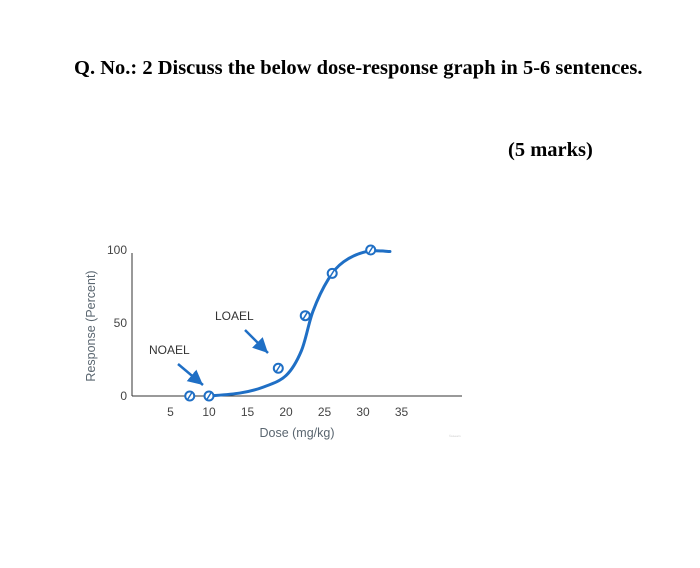 This screenshot has width=700, height=568. Describe the element at coordinates (123, 396) in the screenshot. I see `y-tick-label: 0` at that location.